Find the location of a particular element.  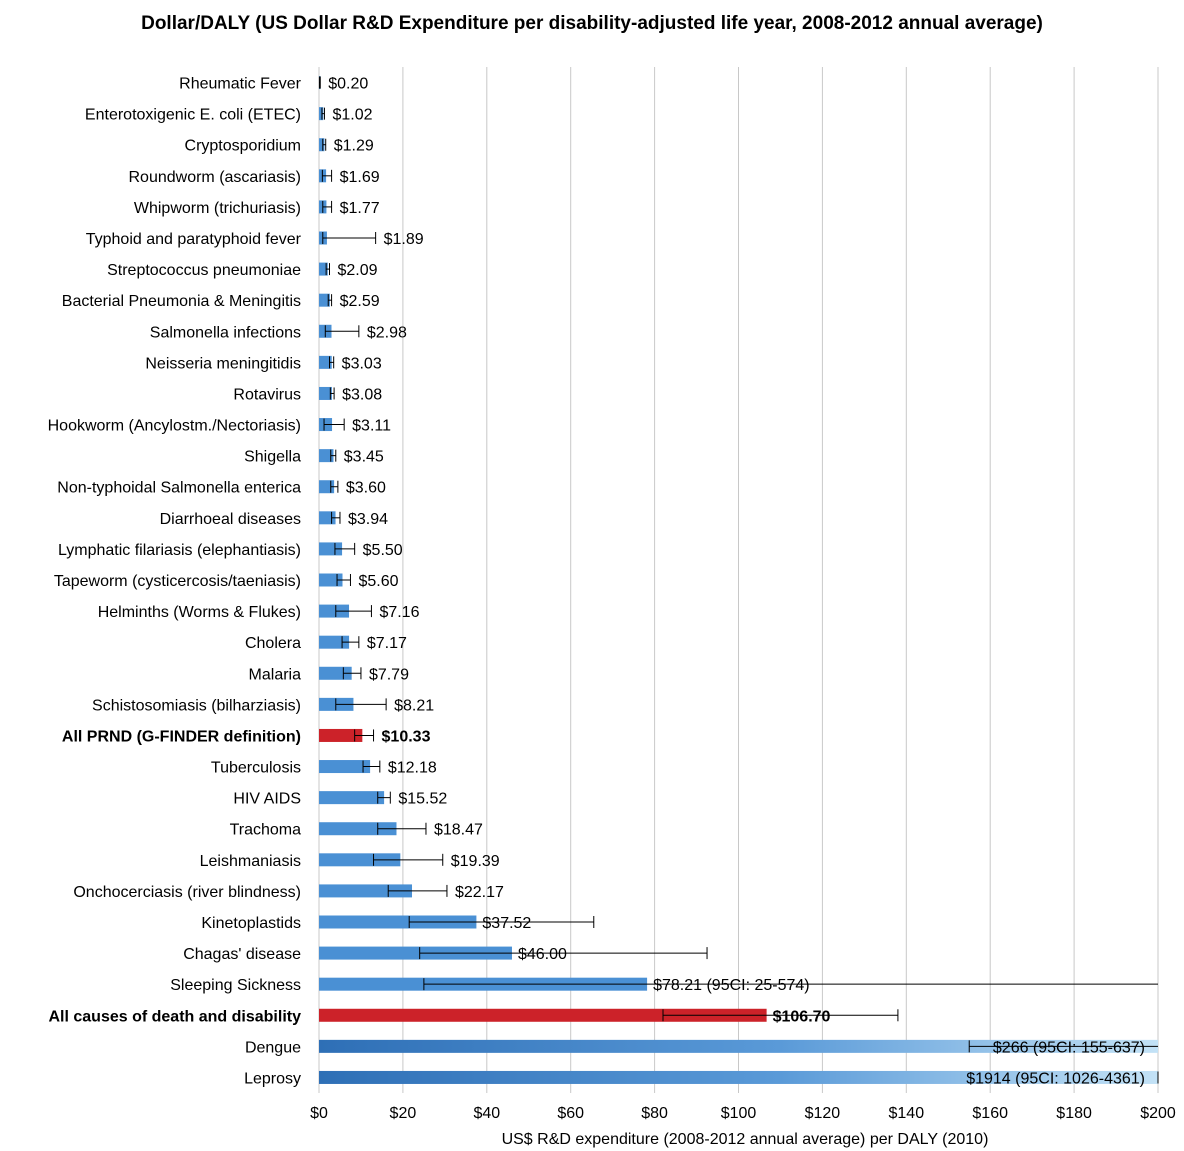

value-label: $2.59 is located at coordinates (360, 301).